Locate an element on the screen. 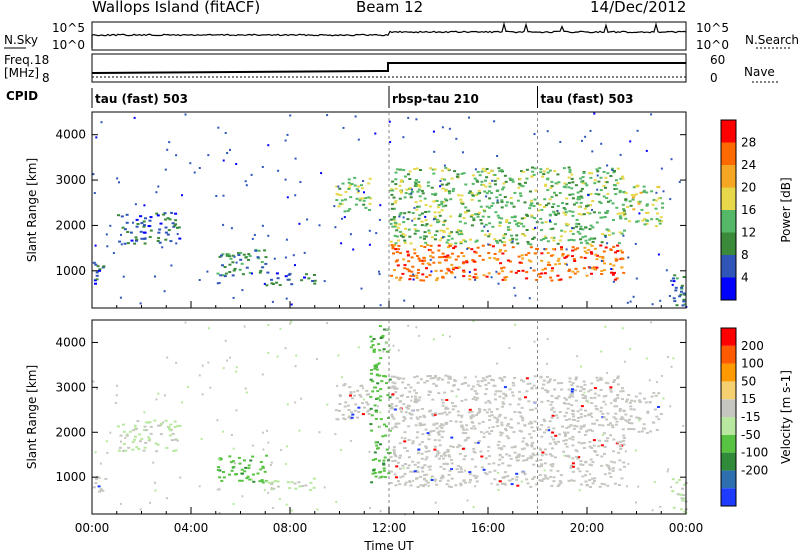 The image size is (800, 554). x-tick-label: 12:00 is located at coordinates (389, 528).